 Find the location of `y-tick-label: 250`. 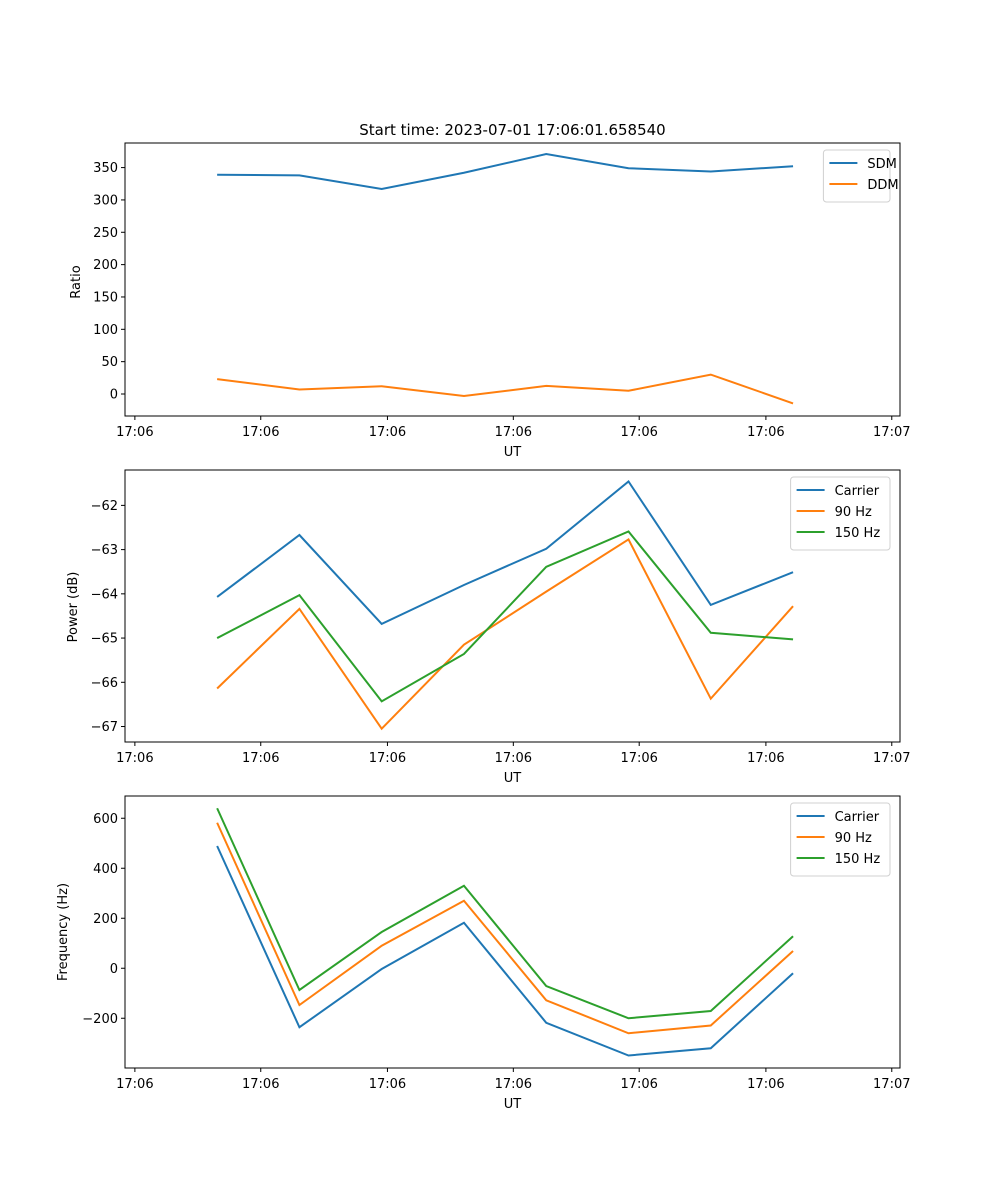

y-tick-label: 250 is located at coordinates (105, 233).